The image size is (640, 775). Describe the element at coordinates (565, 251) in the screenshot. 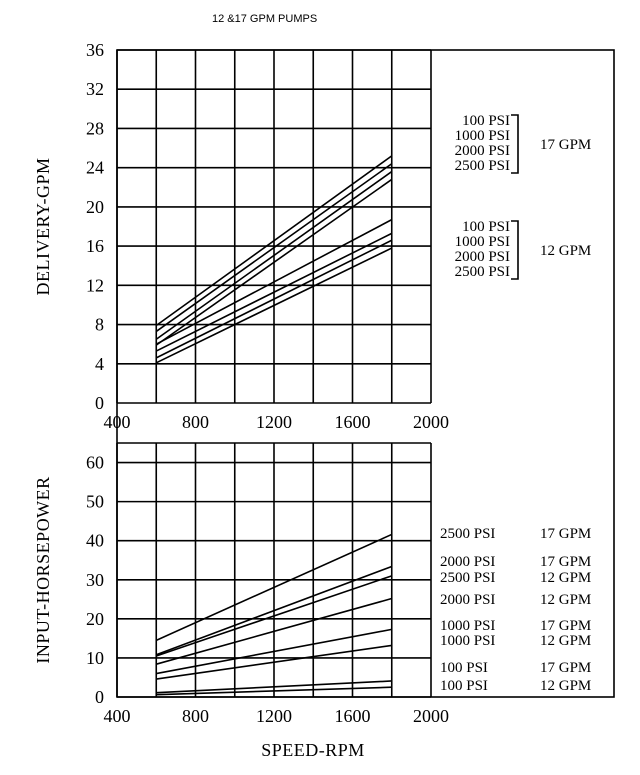

I see `legend-group-label: 12 GPM` at that location.